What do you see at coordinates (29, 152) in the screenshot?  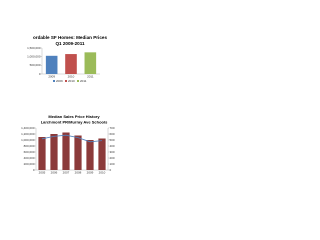 I see `y-tick-label: 600,000` at bounding box center [29, 152].